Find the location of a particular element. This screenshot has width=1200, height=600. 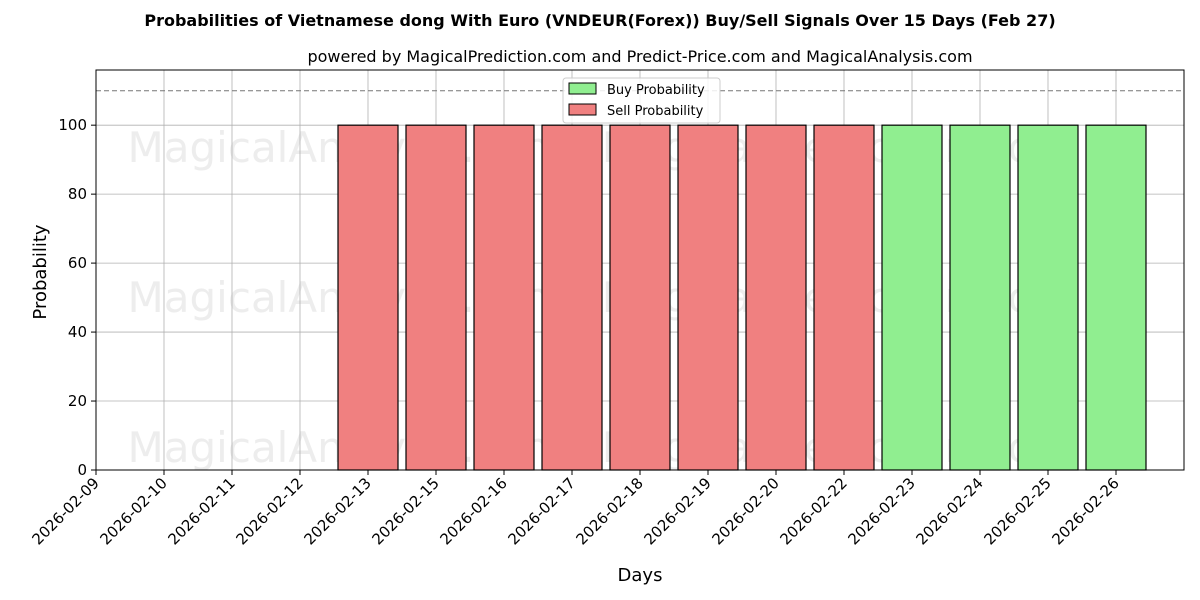

x-tick-label: 2026-02-09 is located at coordinates (65, 511).